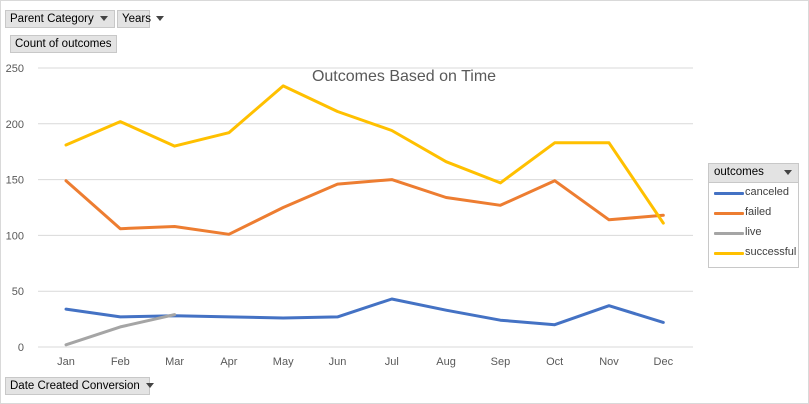  I want to click on x-tick-label: Sep, so click(501, 362).